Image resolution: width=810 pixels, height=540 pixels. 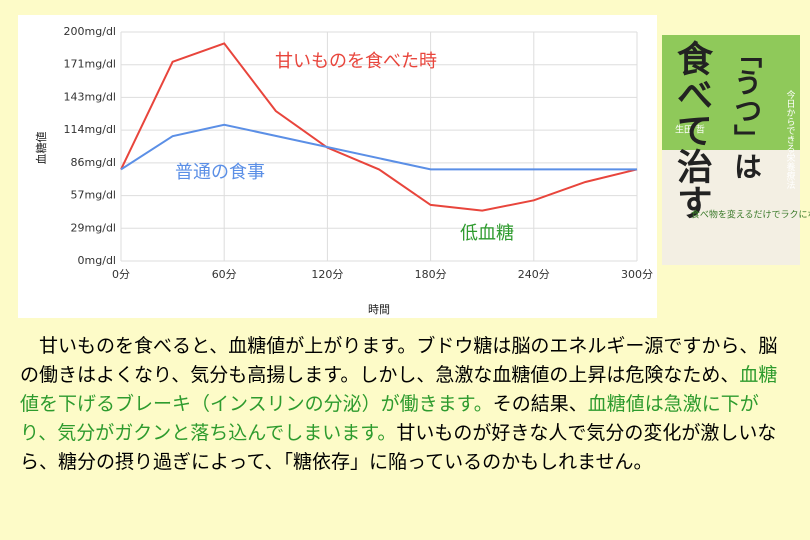 I want to click on x-tick-label: 300分, so click(x=637, y=274).